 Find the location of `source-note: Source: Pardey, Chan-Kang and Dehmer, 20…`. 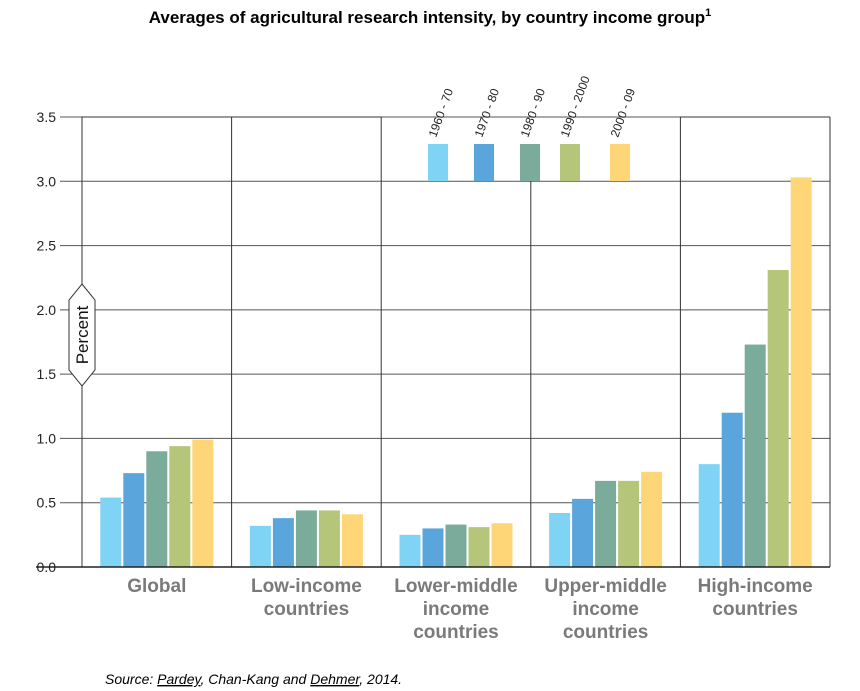

source-note: Source: Pardey, Chan-Kang and Dehmer, 20… is located at coordinates (253, 679).